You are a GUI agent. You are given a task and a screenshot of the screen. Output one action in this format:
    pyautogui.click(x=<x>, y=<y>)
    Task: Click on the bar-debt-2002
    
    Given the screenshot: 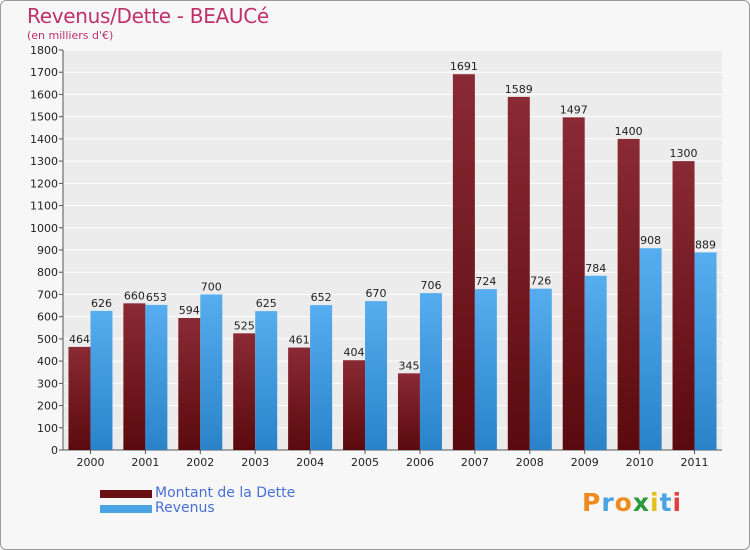 What is the action you would take?
    pyautogui.click(x=189, y=384)
    